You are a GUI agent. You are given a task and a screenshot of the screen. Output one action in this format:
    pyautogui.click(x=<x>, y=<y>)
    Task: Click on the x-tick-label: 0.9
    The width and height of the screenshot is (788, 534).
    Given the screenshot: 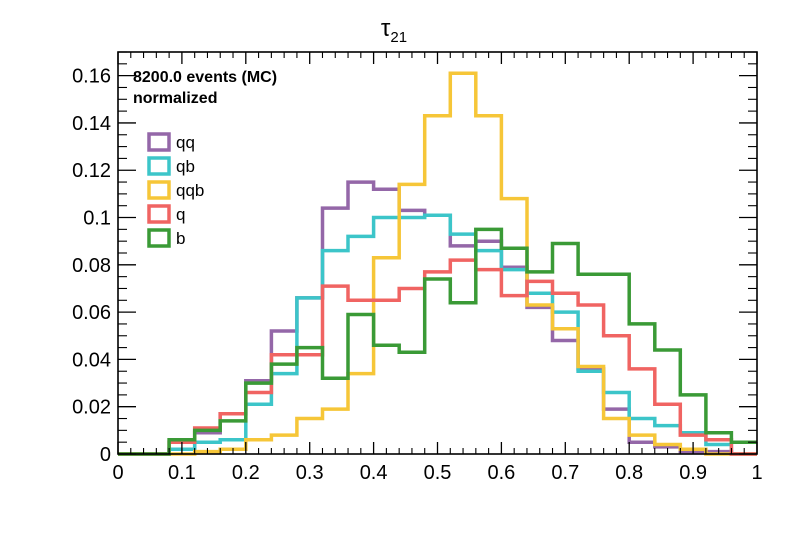 What is the action you would take?
    pyautogui.click(x=693, y=473)
    